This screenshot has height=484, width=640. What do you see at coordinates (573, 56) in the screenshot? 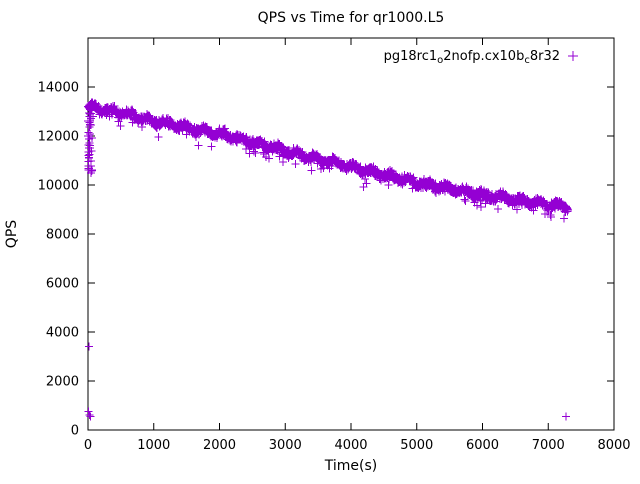
I see `legend-plus-marker-icon` at bounding box center [573, 56].